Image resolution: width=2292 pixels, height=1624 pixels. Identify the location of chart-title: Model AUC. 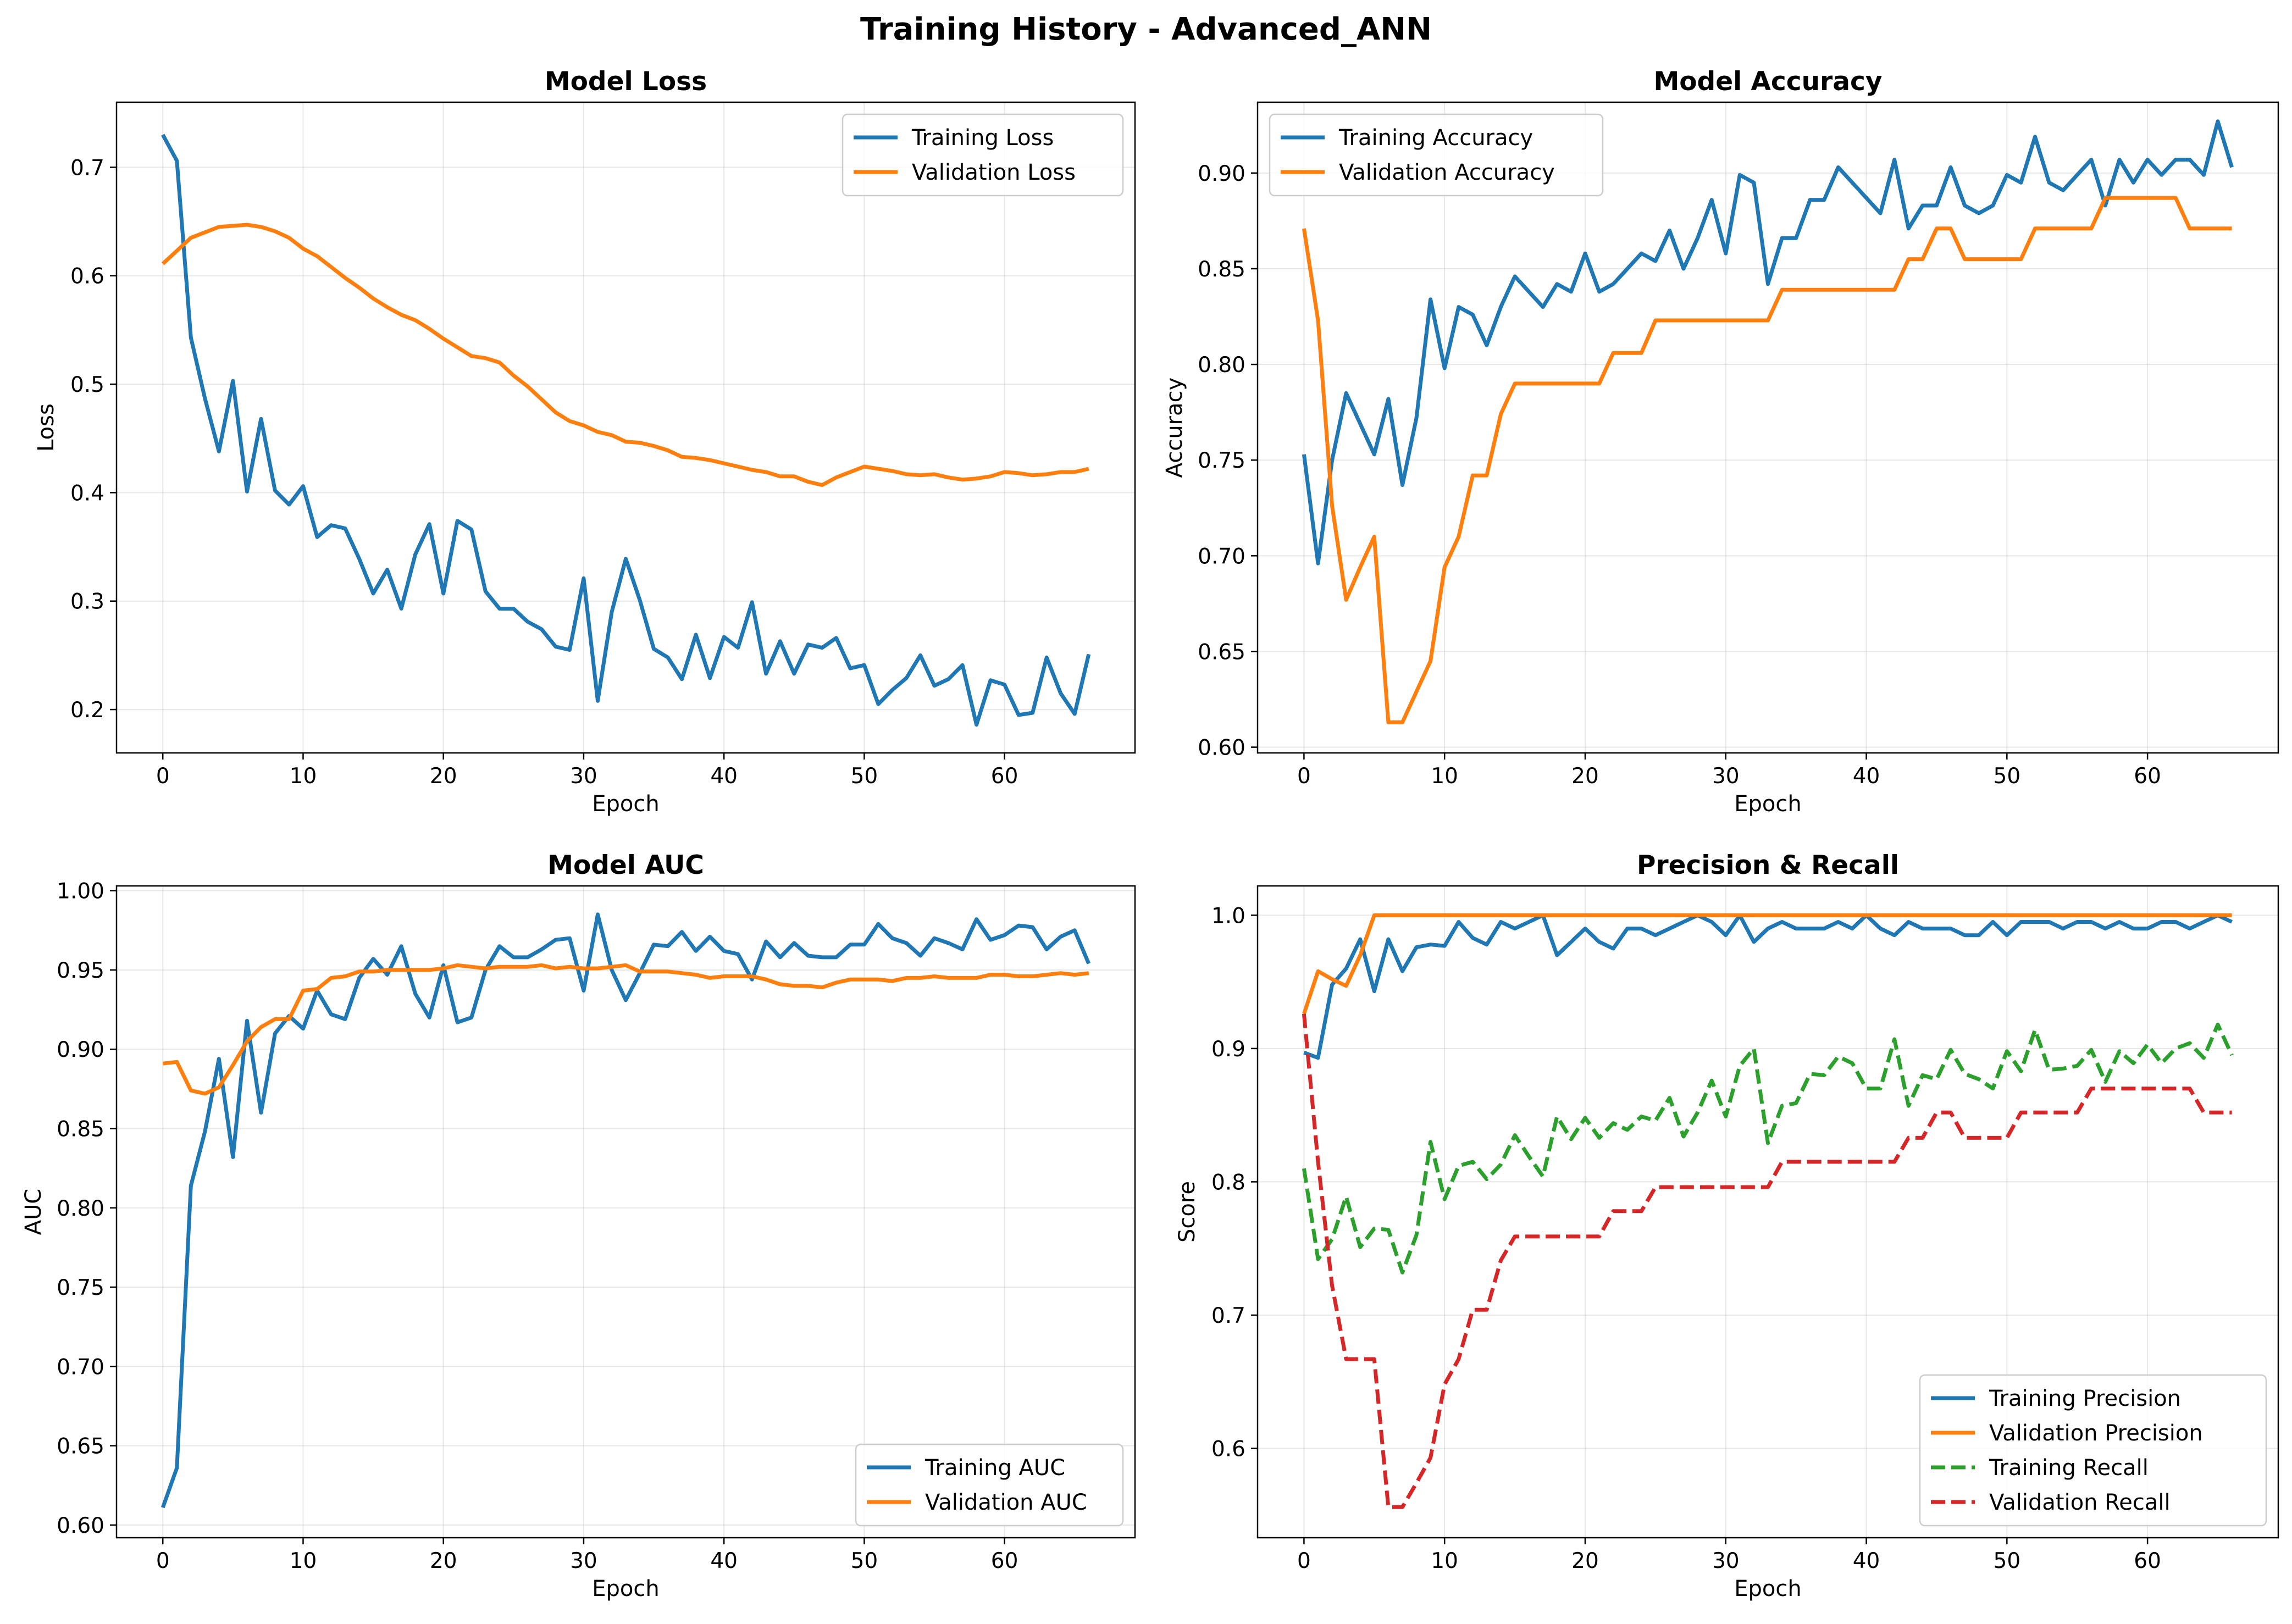
(625, 865).